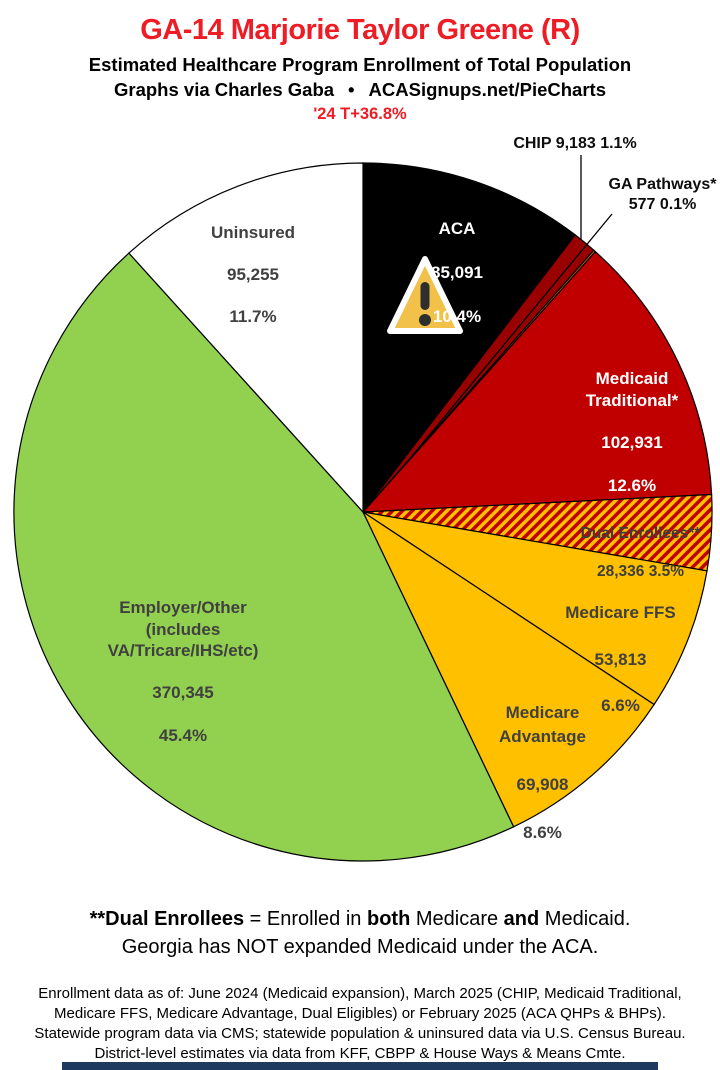 Image resolution: width=720 pixels, height=1070 pixels. What do you see at coordinates (224, 89) in the screenshot?
I see `byline-author: Graphs via Charles Gaba` at bounding box center [224, 89].